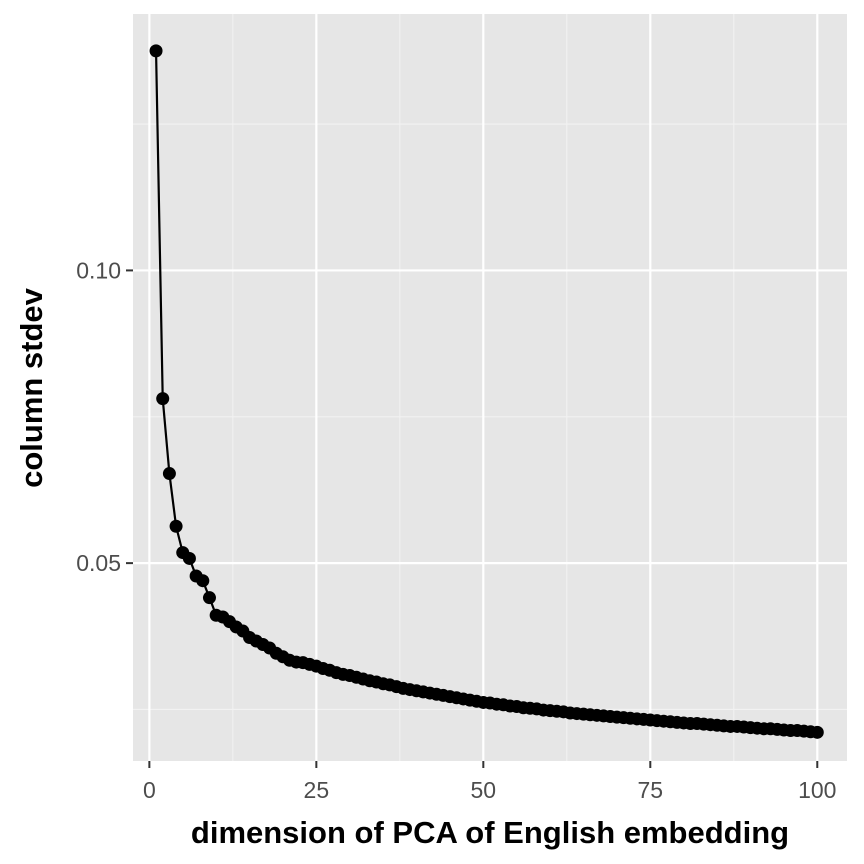 Image resolution: width=864 pixels, height=864 pixels. Describe the element at coordinates (31, 387) in the screenshot. I see `y-axis-title: column stdev` at that location.